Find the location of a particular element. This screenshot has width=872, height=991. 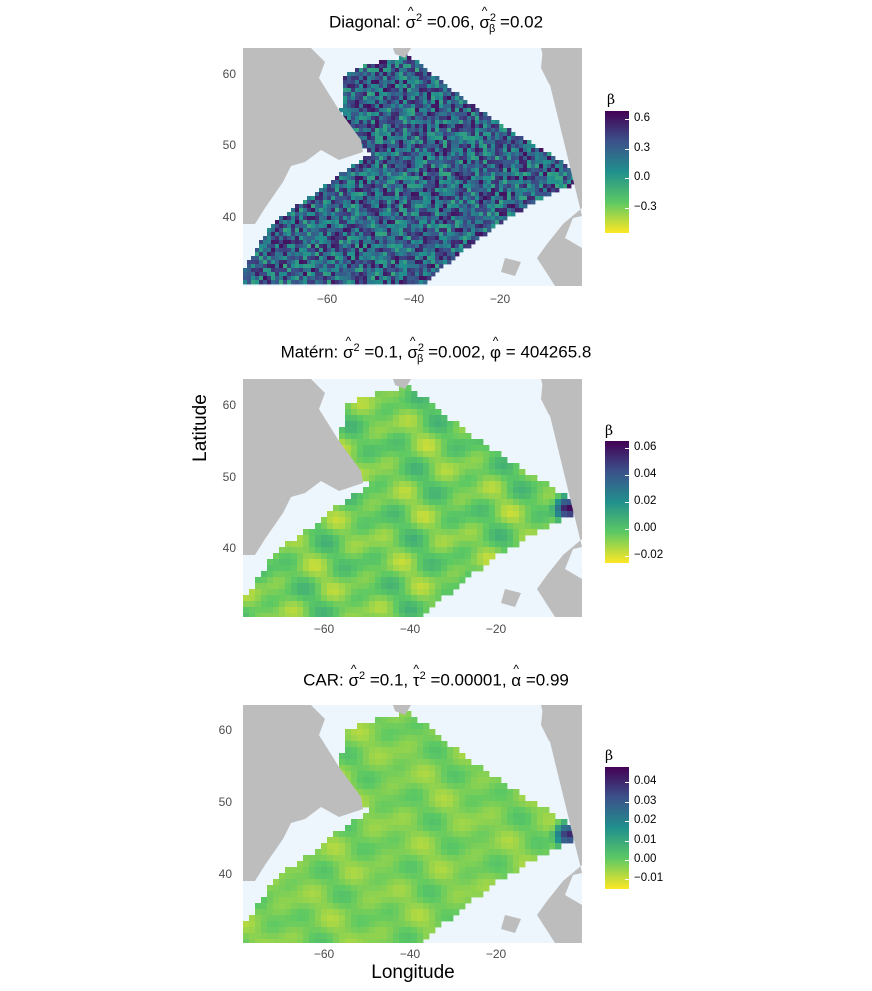

legend3-tick-label: 0.00 is located at coordinates (645, 858).